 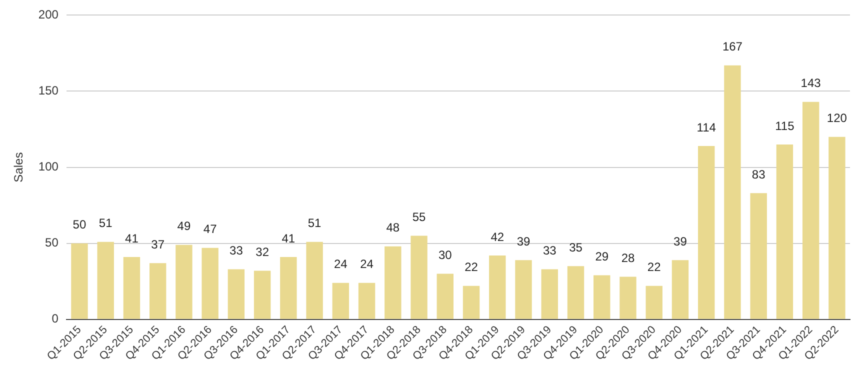 I want to click on data-label: 83, so click(x=759, y=174).